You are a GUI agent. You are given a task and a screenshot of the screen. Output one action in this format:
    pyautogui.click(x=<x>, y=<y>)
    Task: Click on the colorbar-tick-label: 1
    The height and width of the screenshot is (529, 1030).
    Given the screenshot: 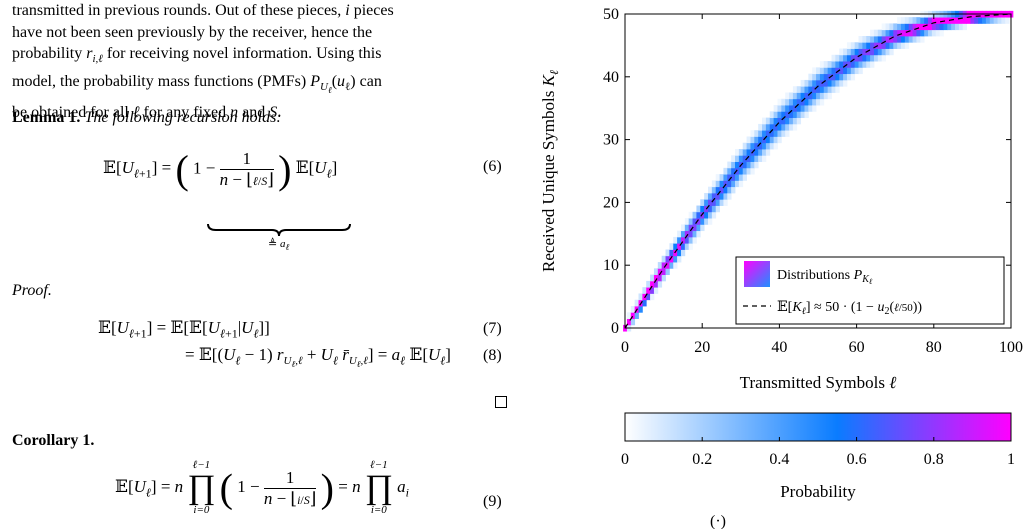 What is the action you would take?
    pyautogui.click(x=1011, y=459)
    